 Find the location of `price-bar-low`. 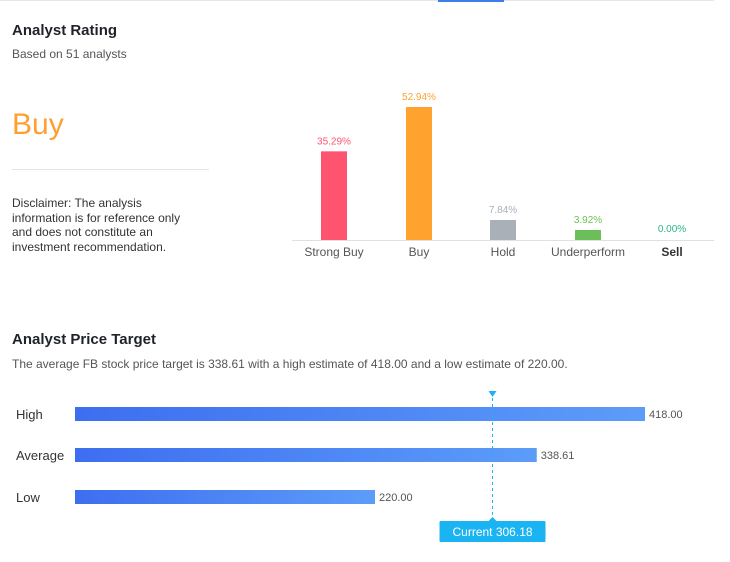

price-bar-low is located at coordinates (225, 497).